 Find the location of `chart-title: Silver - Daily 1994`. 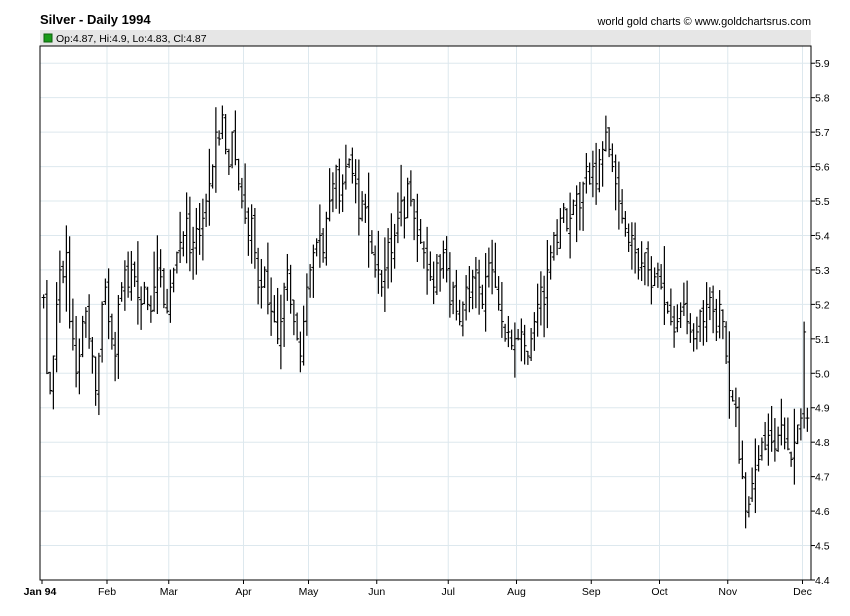

chart-title: Silver - Daily 1994 is located at coordinates (95, 19).